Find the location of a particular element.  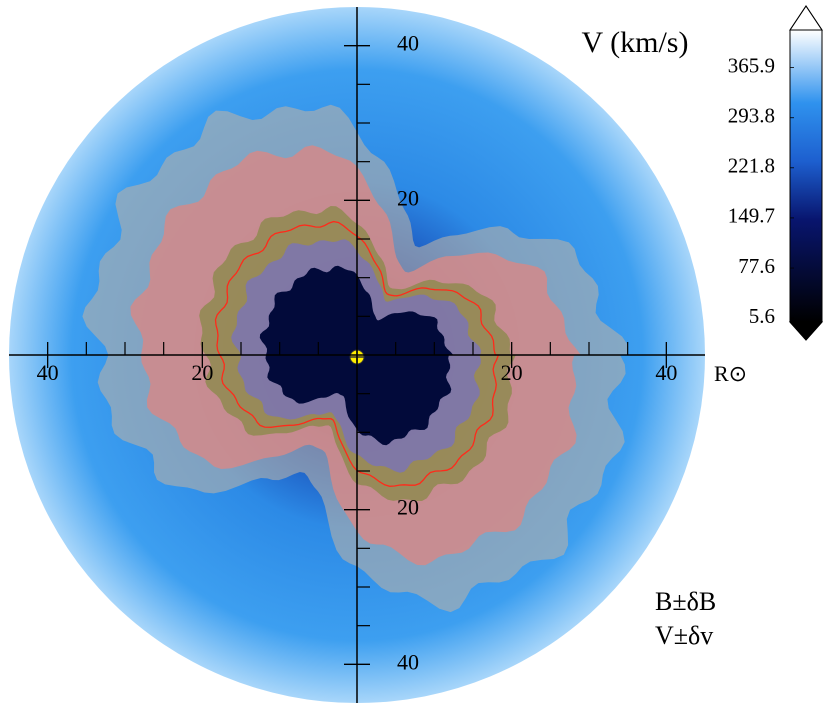

legend: B±δB V±δv is located at coordinates (685, 618).